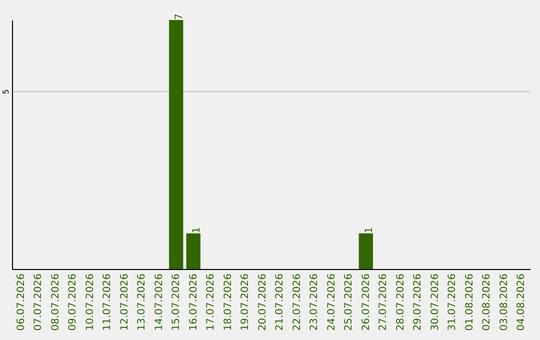 The height and width of the screenshot is (340, 540). Describe the element at coordinates (435, 302) in the screenshot. I see `x-tick-label: 30.07.2026` at that location.